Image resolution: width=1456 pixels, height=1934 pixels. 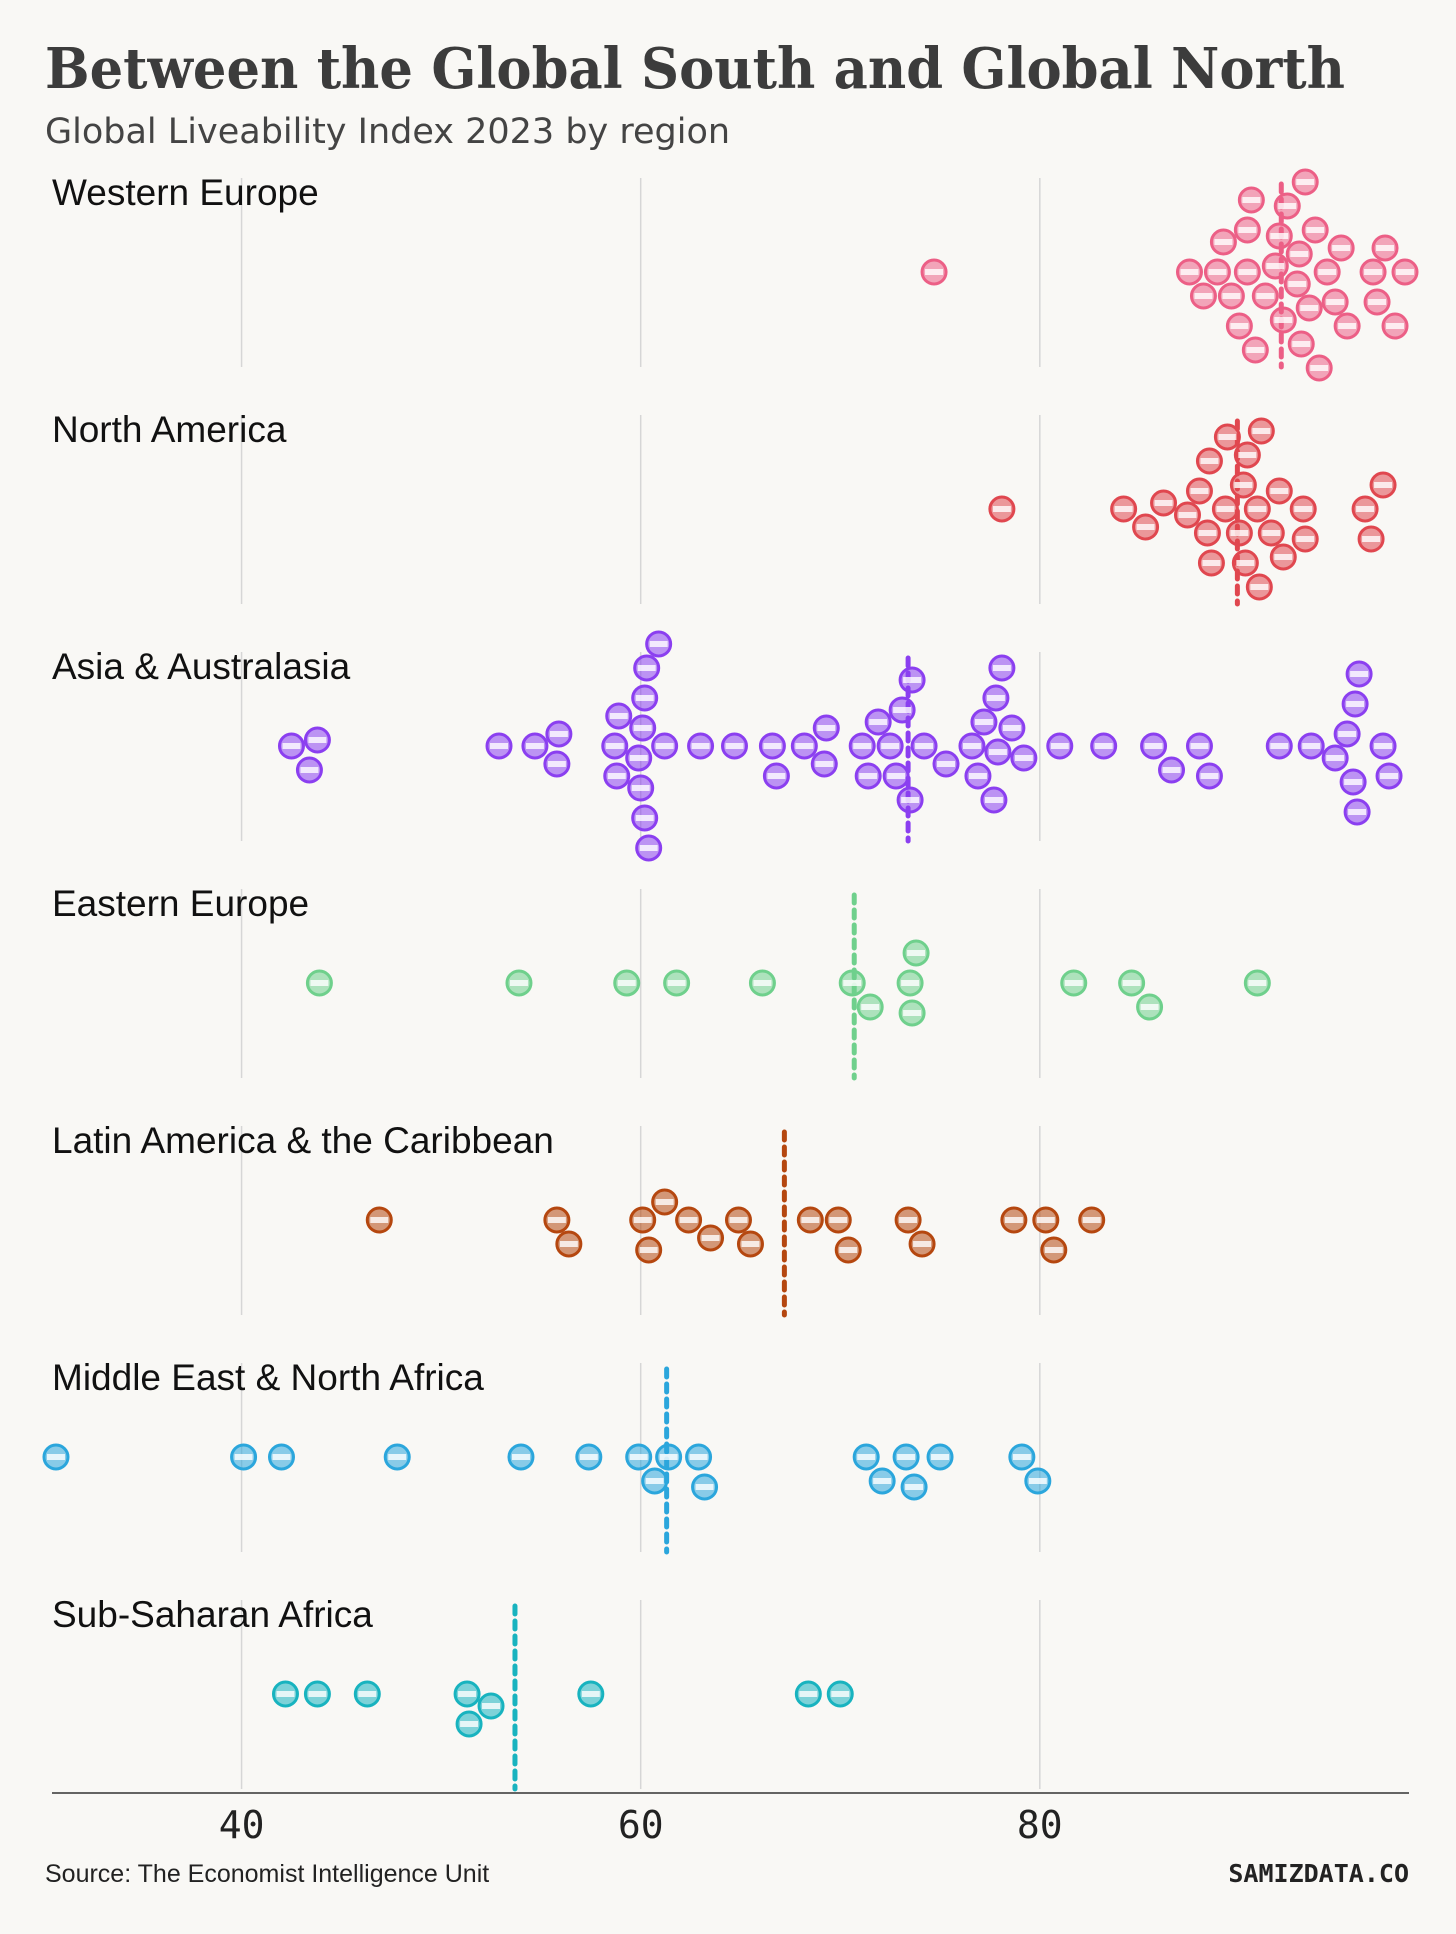 I want to click on region-label: Western Europe, so click(x=185, y=192).